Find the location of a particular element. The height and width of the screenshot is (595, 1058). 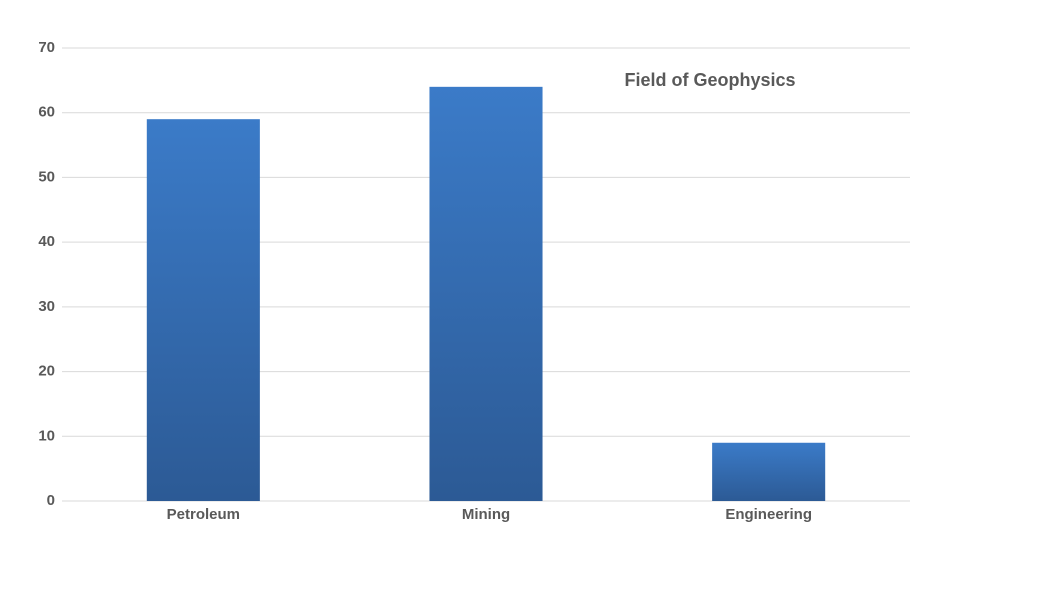

y-tick-label: 20 is located at coordinates (46, 371).